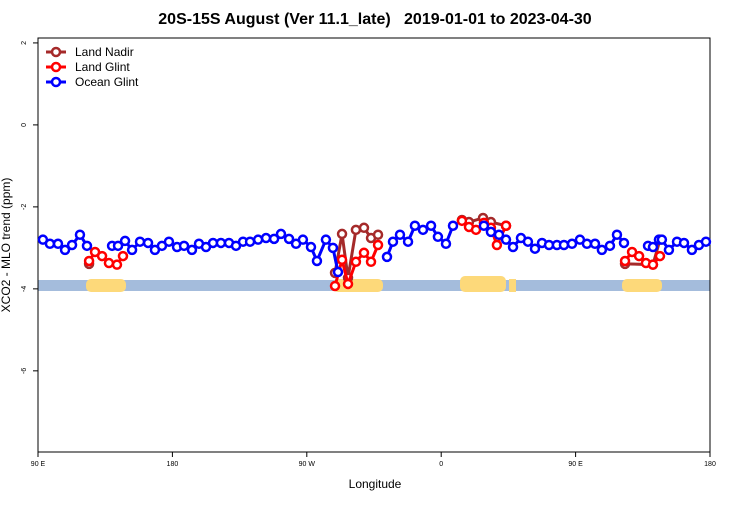 This screenshot has width=750, height=505. Describe the element at coordinates (307, 464) in the screenshot. I see `x-tick-label: 90 W` at that location.